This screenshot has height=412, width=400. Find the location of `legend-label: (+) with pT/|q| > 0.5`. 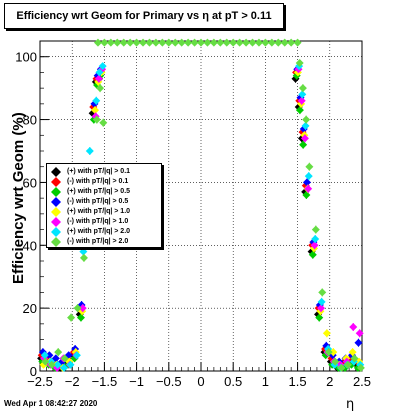

legend-label: (+) with pT/|q| > 0.5 is located at coordinates (99, 191).